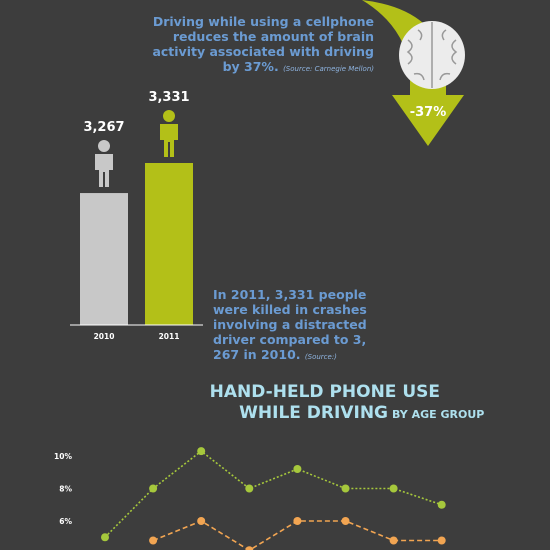 Image resolution: width=550 pixels, height=550 pixels. I want to click on x-tick-label: 2010, so click(104, 336).